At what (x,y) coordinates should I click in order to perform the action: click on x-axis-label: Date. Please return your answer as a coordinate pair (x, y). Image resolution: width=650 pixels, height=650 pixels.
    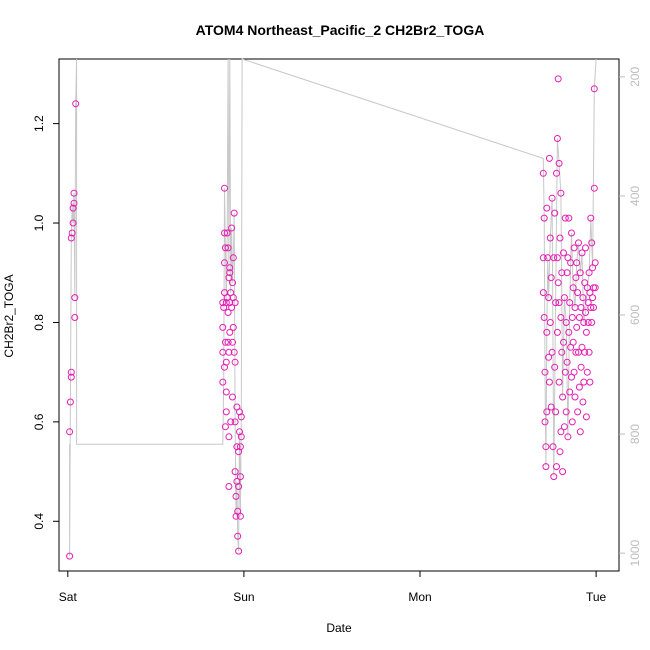
    Looking at the image, I should click on (339, 628).